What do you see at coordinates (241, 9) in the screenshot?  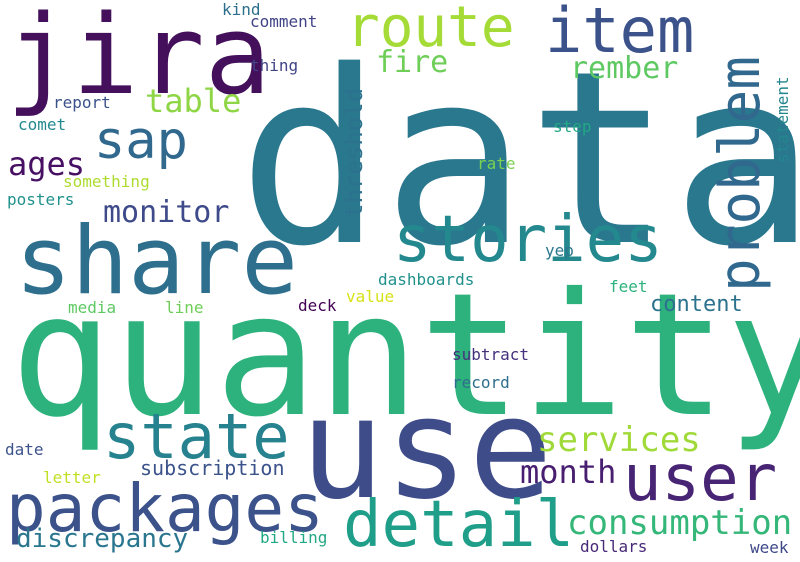 I see `word-kind: kind` at bounding box center [241, 9].